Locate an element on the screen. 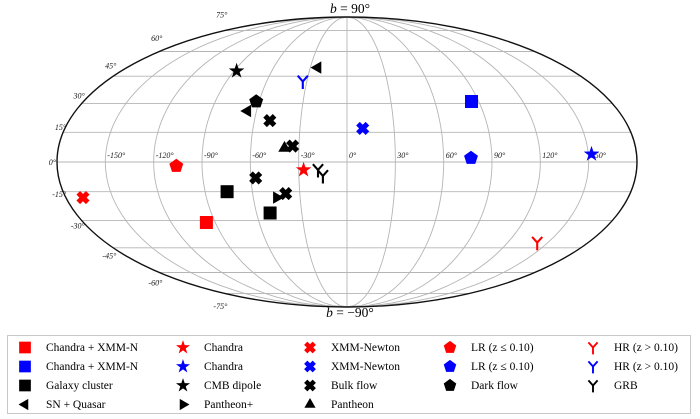 The image size is (700, 419). title-variable: b is located at coordinates (329, 312).